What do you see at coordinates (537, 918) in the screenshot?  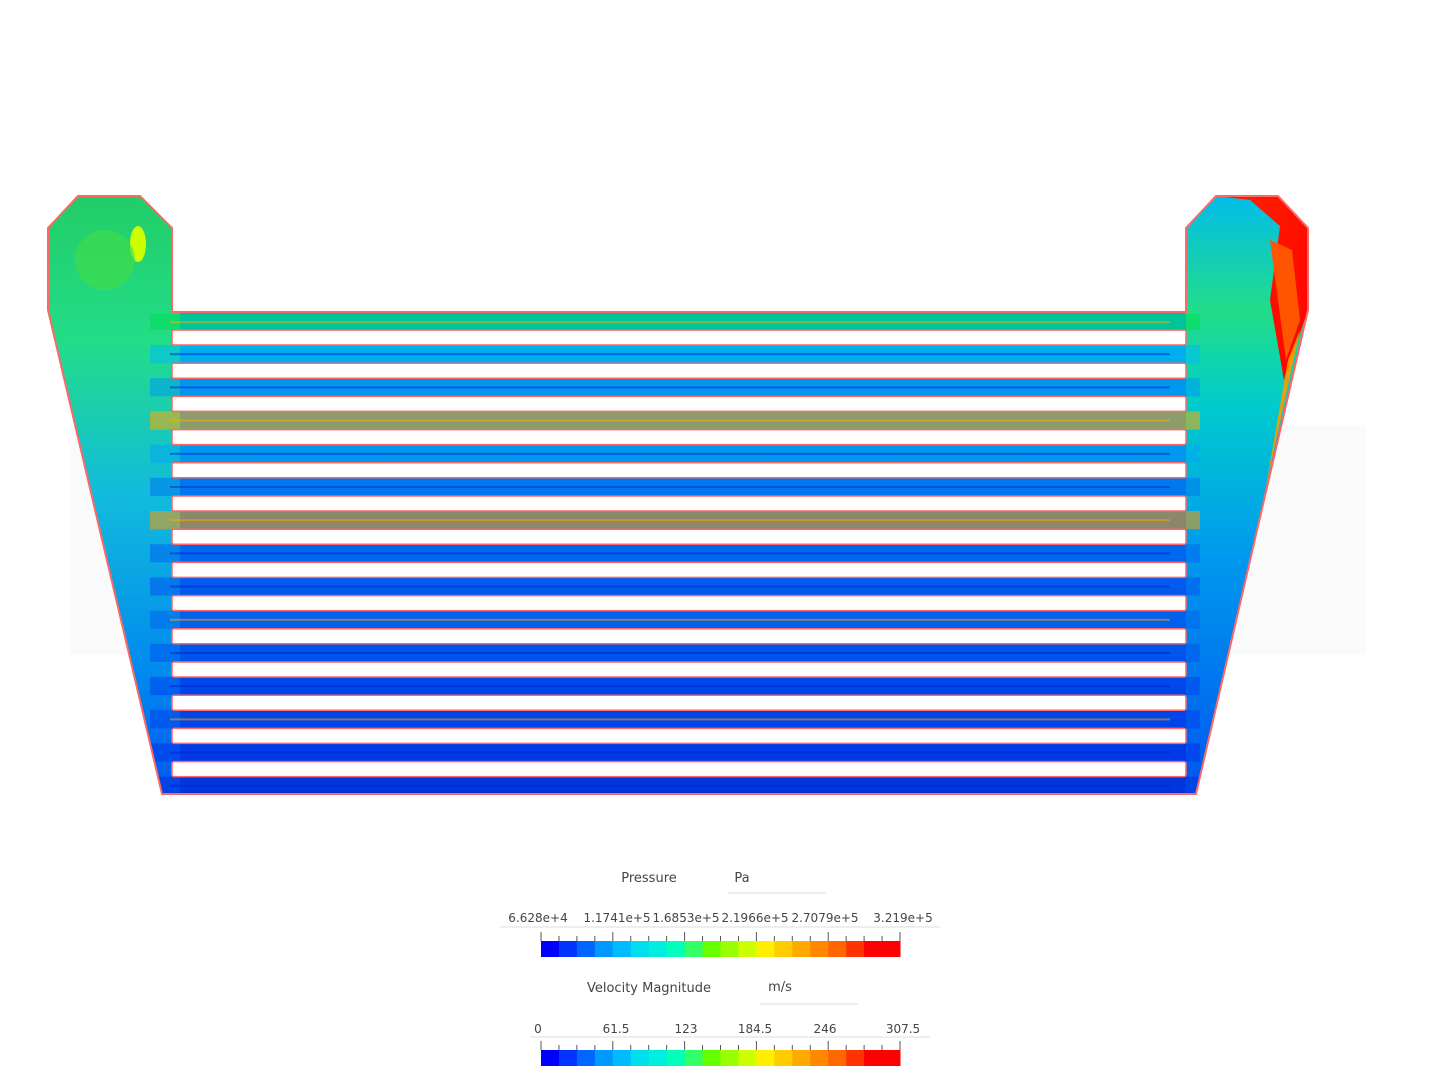 I see `colorbar-tick-label: 6.628e+4` at bounding box center [537, 918].